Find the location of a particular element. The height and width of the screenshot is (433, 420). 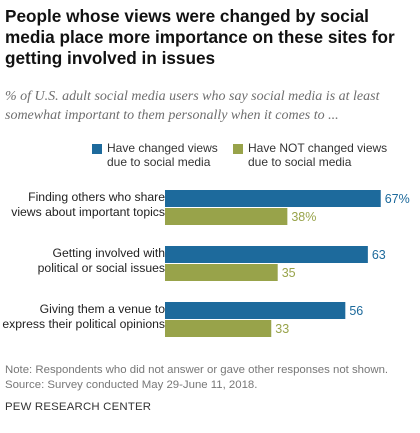

category-label-line: Finding others who share is located at coordinates (96, 197).